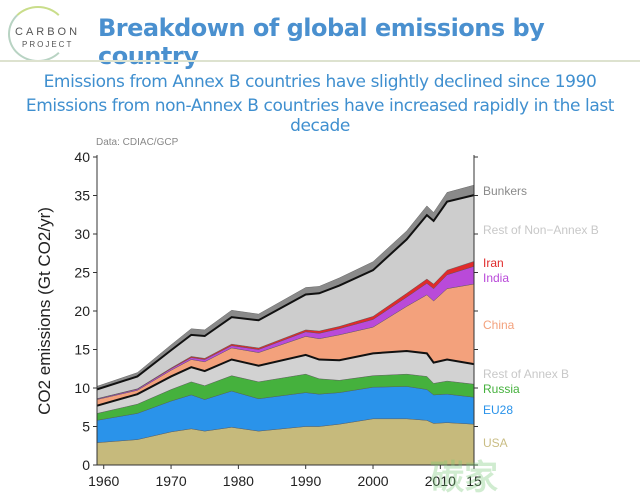 The image size is (640, 503). What do you see at coordinates (238, 481) in the screenshot?
I see `x-tick-label: 1980` at bounding box center [238, 481].